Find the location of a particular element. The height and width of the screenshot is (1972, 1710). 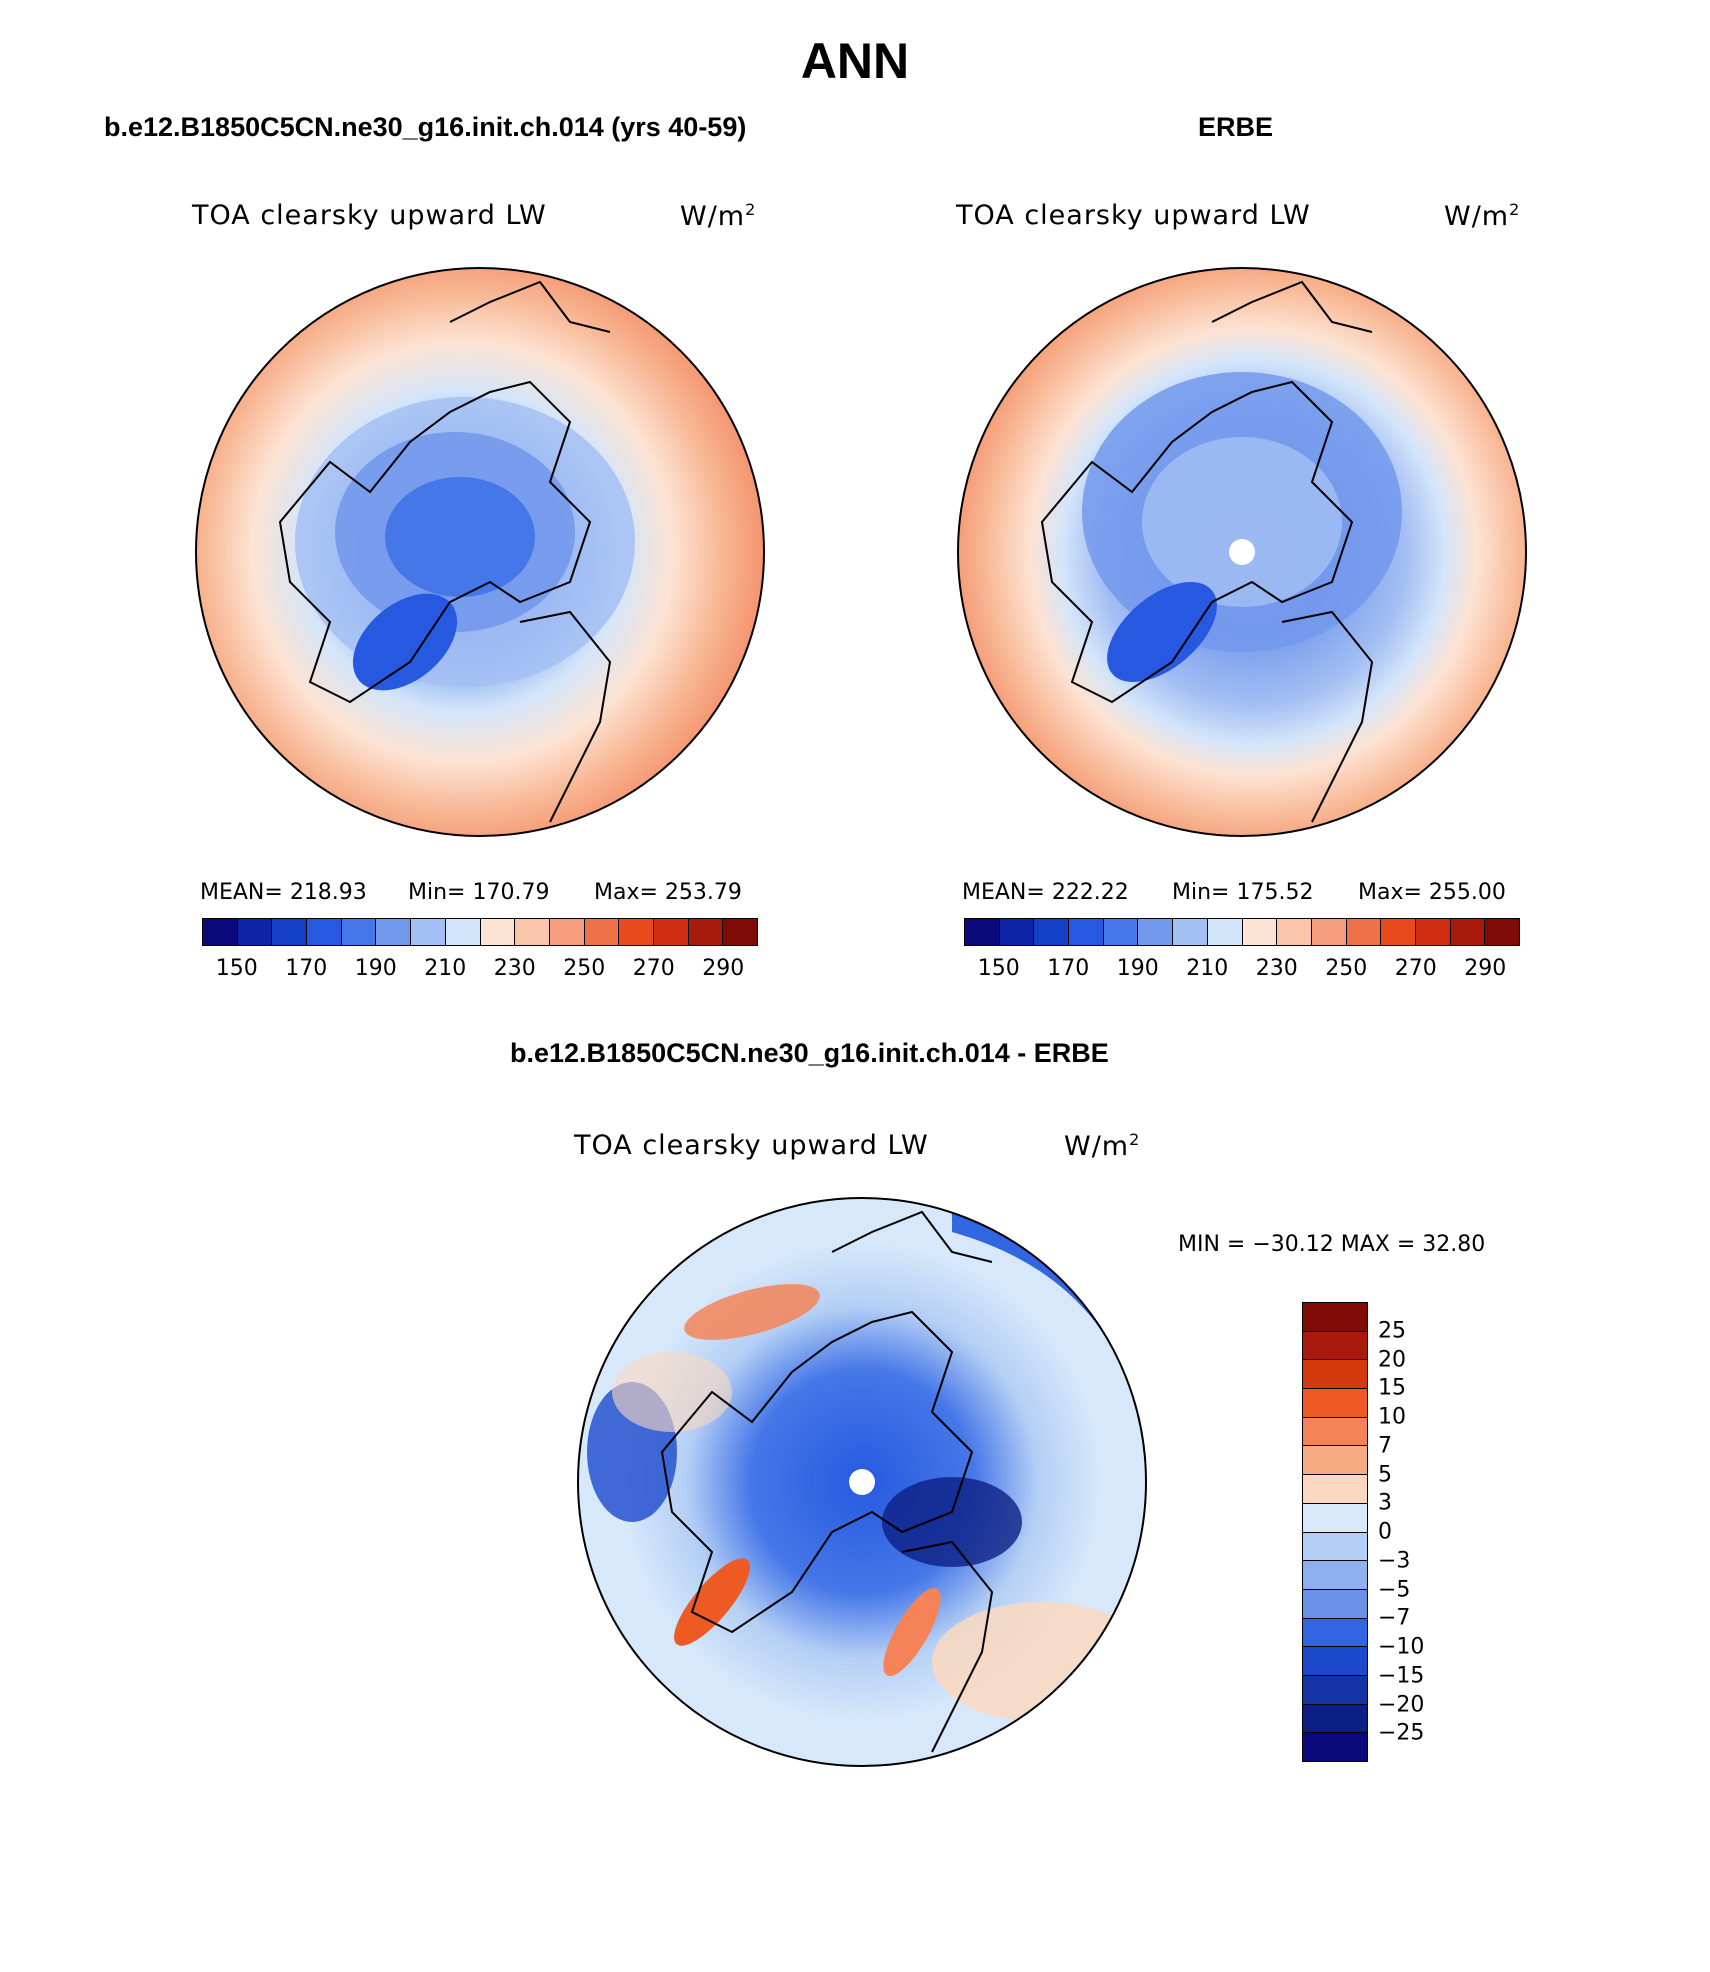

model-colorbar-tick-label: 290 is located at coordinates (723, 968).